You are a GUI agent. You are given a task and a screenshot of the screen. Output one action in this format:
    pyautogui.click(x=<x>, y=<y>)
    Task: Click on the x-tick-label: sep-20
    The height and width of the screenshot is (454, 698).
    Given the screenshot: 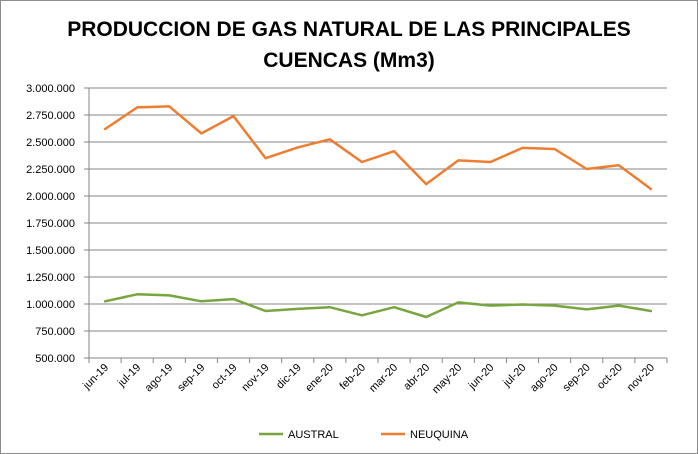 What is the action you would take?
    pyautogui.click(x=577, y=378)
    